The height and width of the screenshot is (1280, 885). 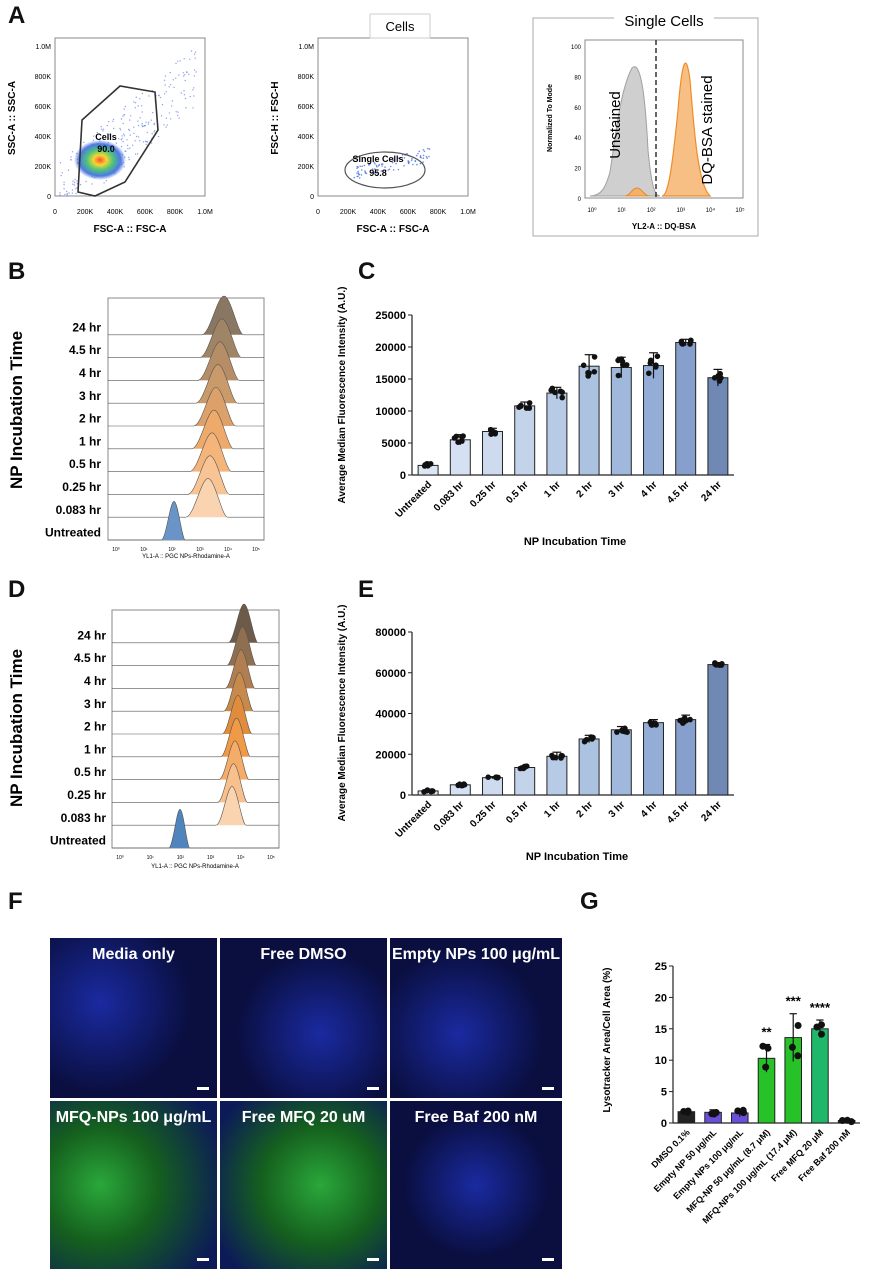 I want to click on a3-x-label: YL2-A :: DQ-BSA, so click(x=664, y=226).